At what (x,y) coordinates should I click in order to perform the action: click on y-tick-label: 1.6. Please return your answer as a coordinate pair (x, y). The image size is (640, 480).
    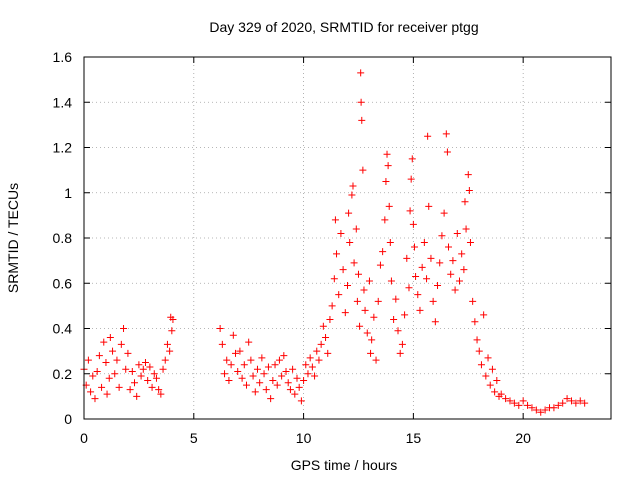
    Looking at the image, I should click on (63, 57).